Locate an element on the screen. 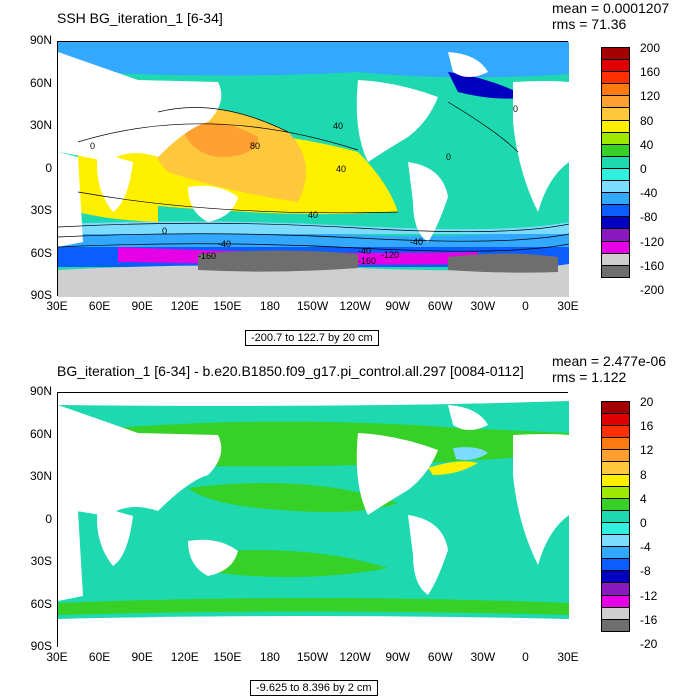  colorbar-label: 40 is located at coordinates (647, 144).